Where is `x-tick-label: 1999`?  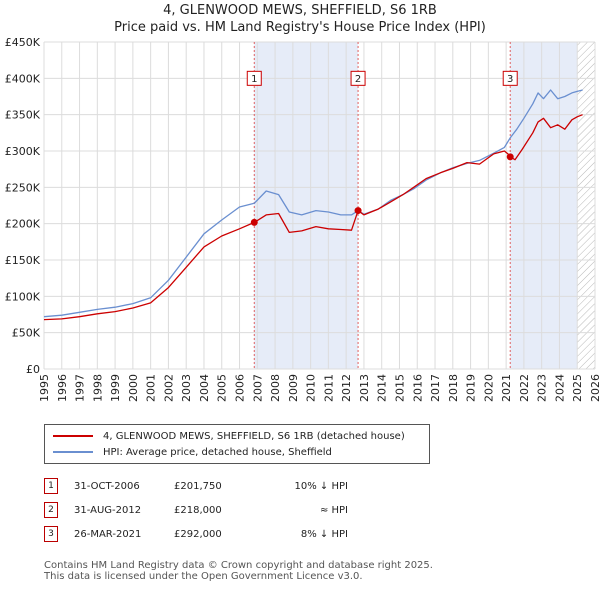
x-tick-label: 1999 is located at coordinates (115, 388).